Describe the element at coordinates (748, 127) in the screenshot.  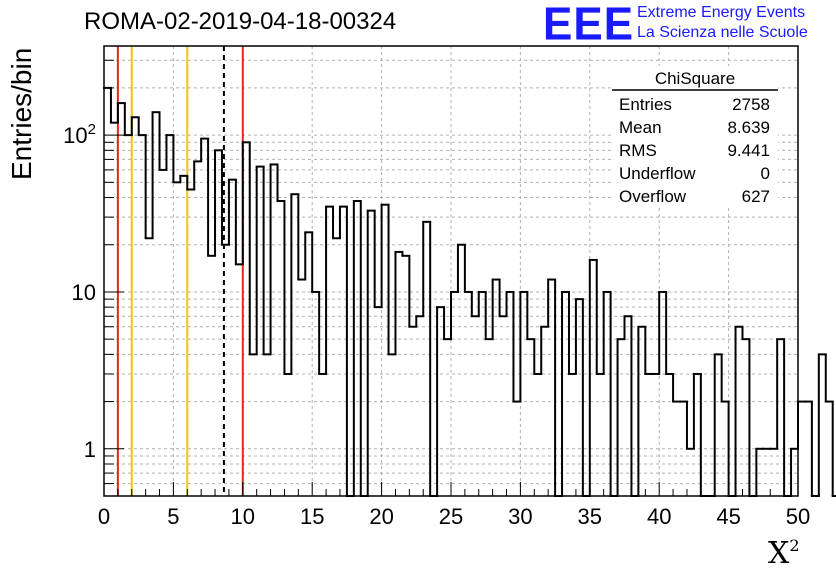
I see `stats-row-value: 8.639` at that location.